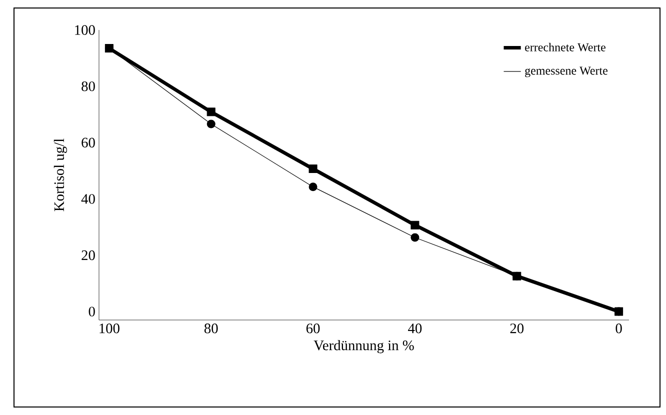 This screenshot has height=415, width=666. Describe the element at coordinates (88, 143) in the screenshot. I see `y-tick-label: 60` at that location.